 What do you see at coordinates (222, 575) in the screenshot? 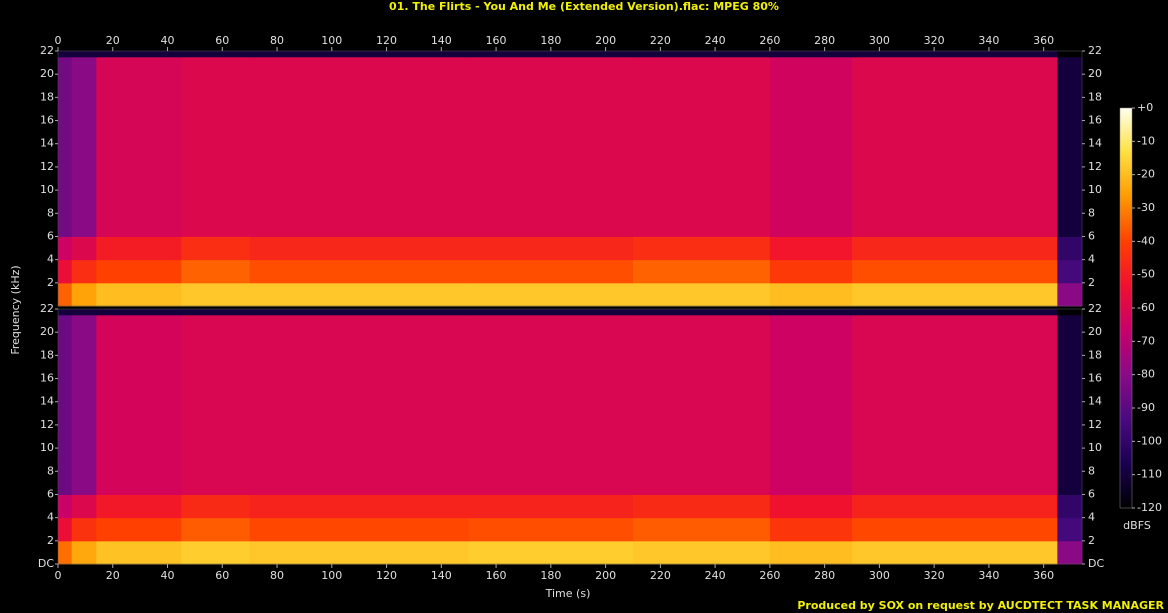
I see `x-tick-label: 60` at bounding box center [222, 575].